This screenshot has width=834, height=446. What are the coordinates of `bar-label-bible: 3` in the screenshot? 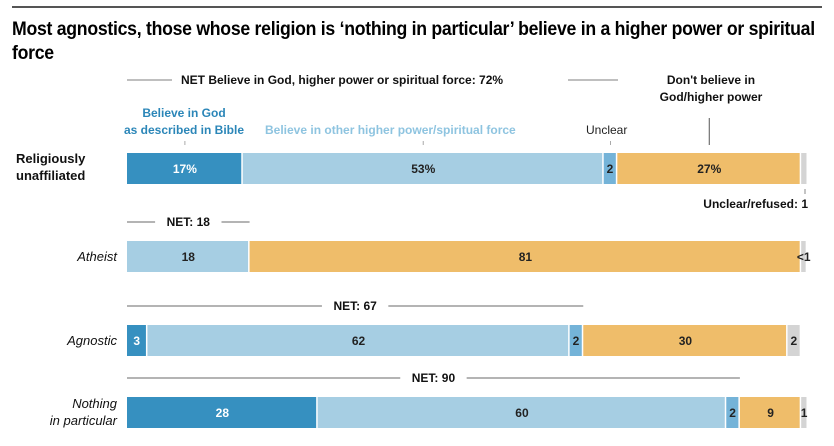 It's located at (136, 341).